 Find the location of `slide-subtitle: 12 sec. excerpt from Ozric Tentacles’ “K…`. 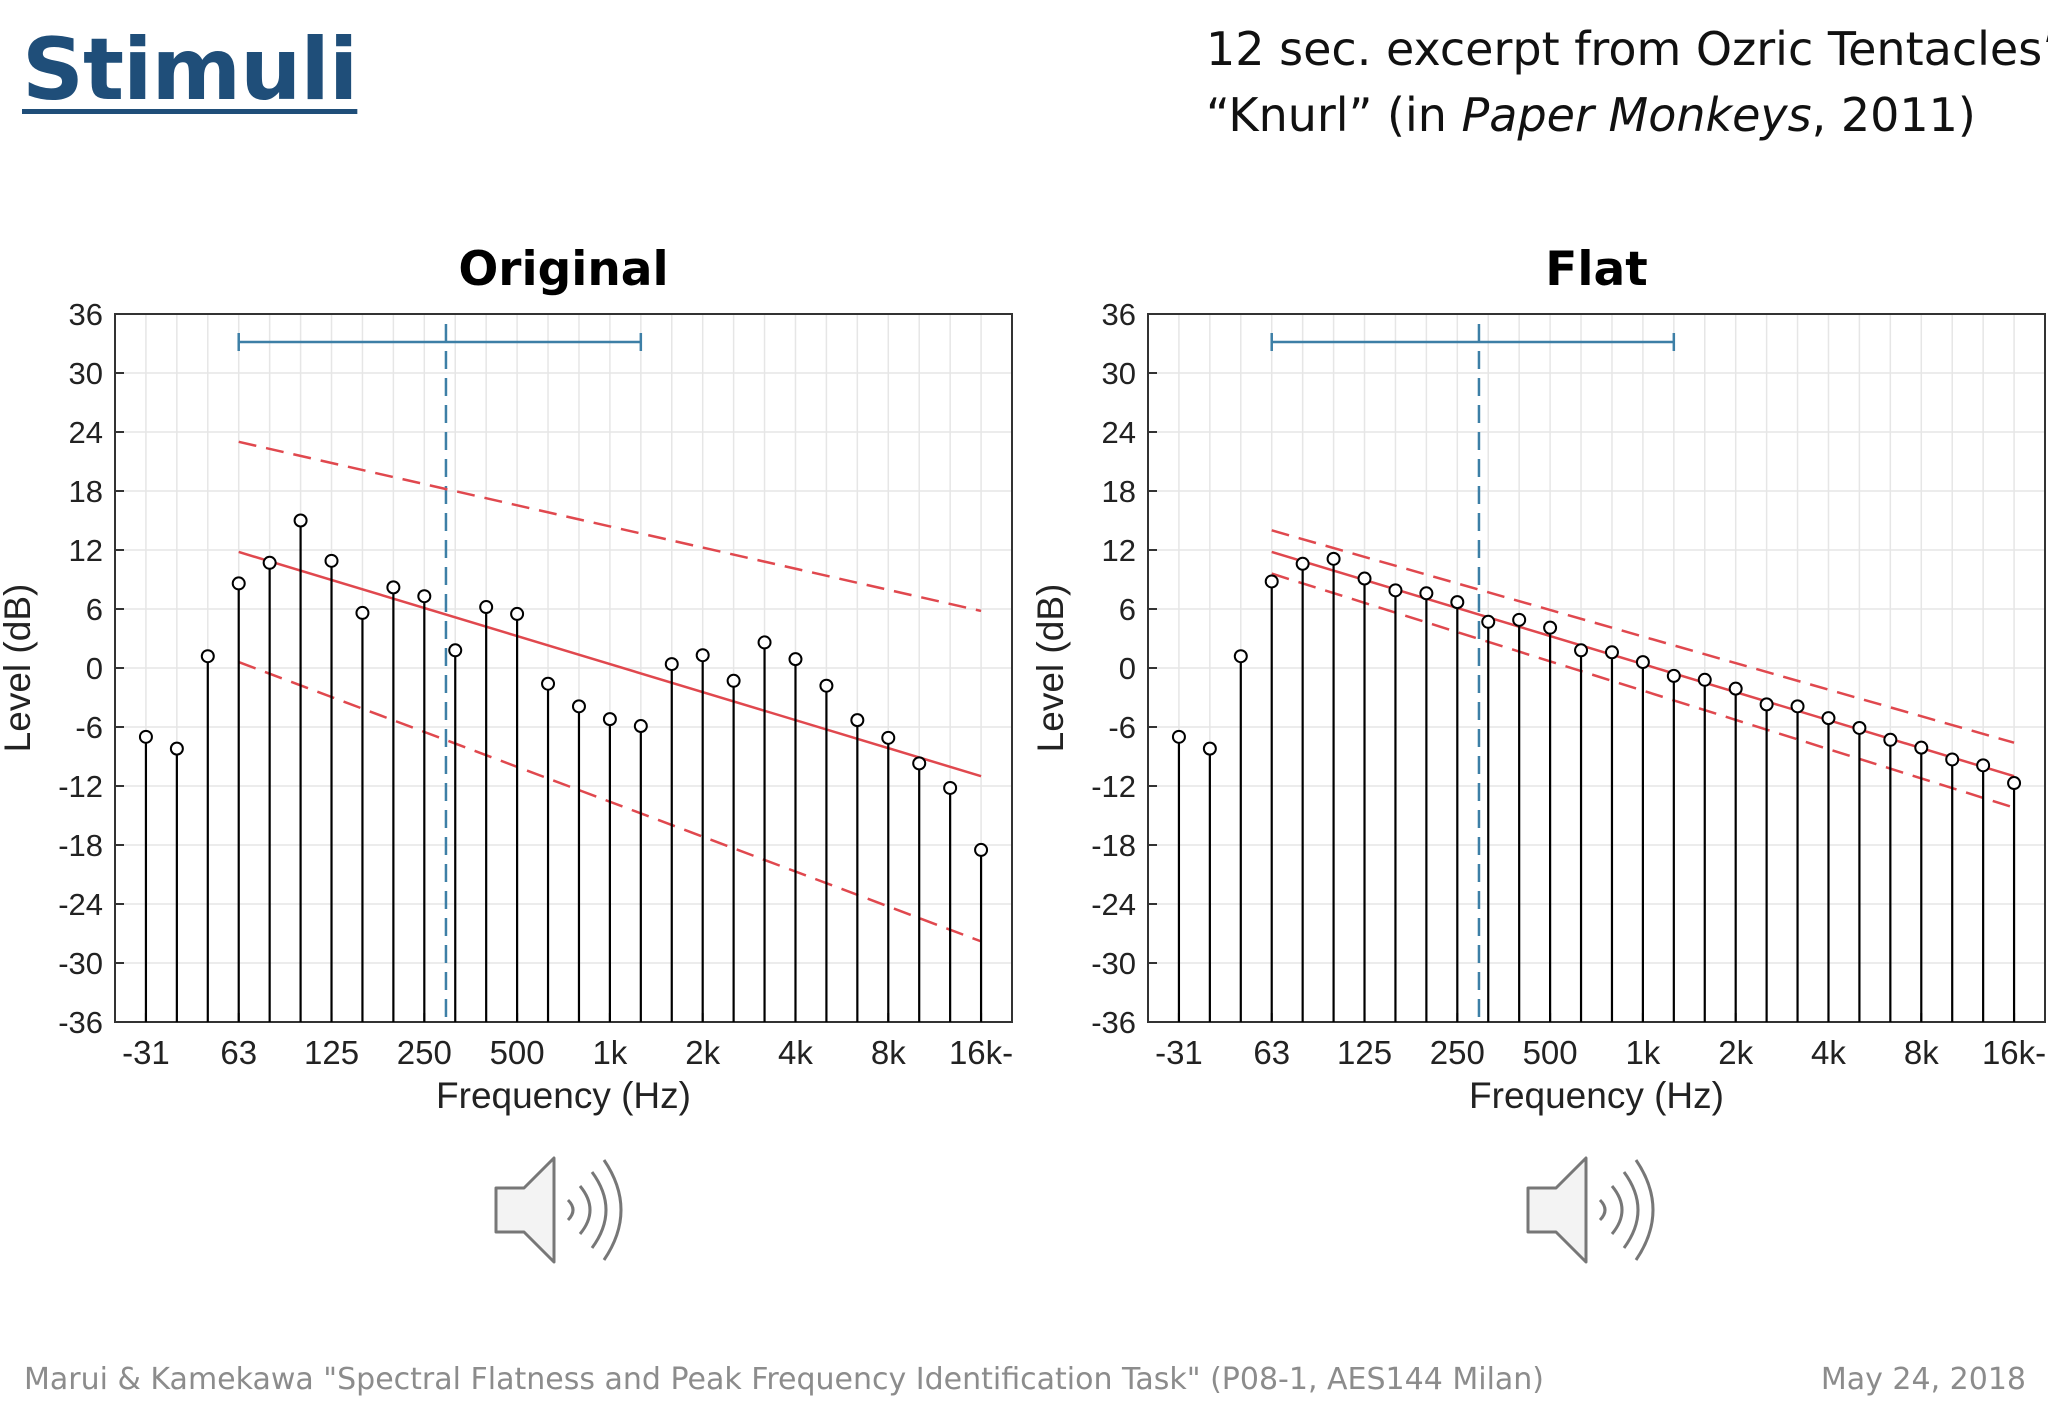

slide-subtitle: 12 sec. excerpt from Ozric Tentacles’ “K… is located at coordinates (1627, 82).